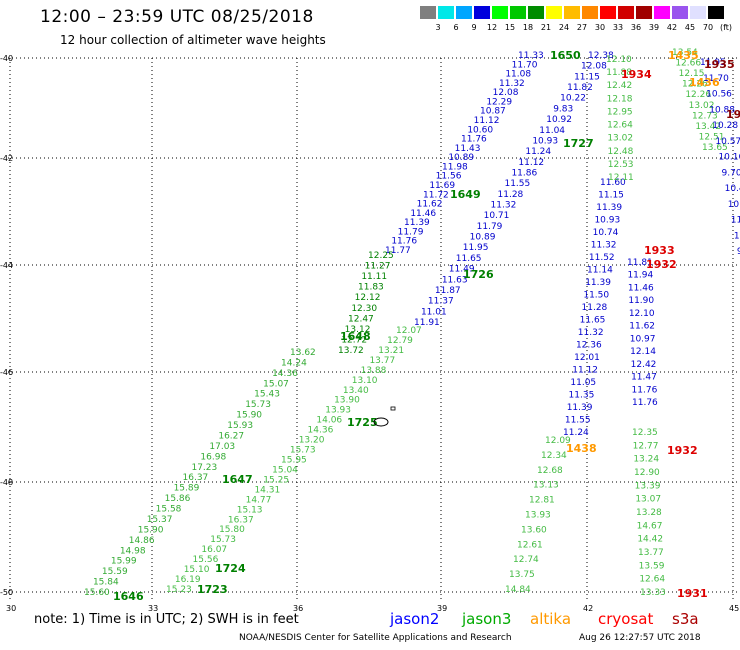  I want to click on swh-value: 11.77, so click(398, 251).